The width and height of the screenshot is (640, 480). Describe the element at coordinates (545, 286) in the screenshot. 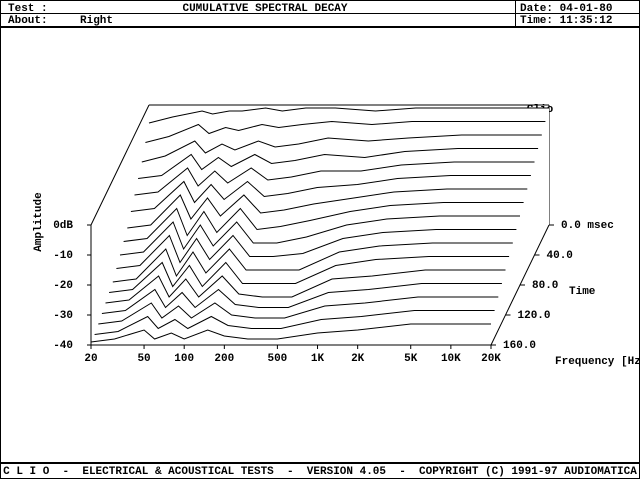

I see `z-tick-label: 80.0` at that location.